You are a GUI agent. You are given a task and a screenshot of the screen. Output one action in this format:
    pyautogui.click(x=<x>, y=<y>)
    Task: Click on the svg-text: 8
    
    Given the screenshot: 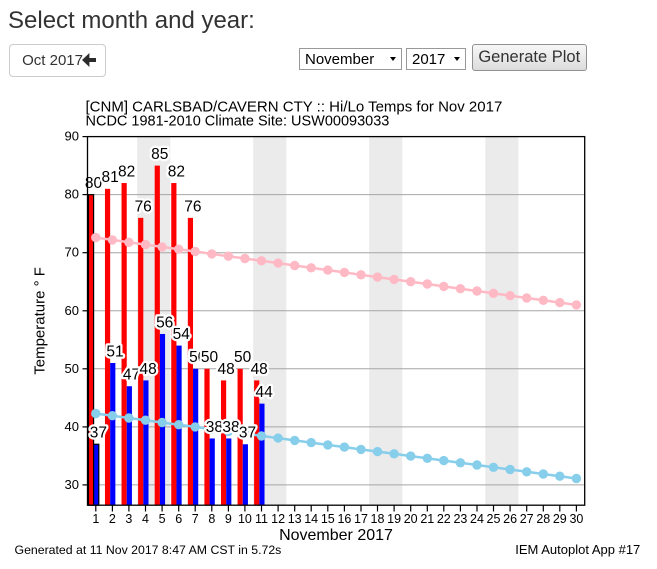 What is the action you would take?
    pyautogui.click(x=211, y=519)
    